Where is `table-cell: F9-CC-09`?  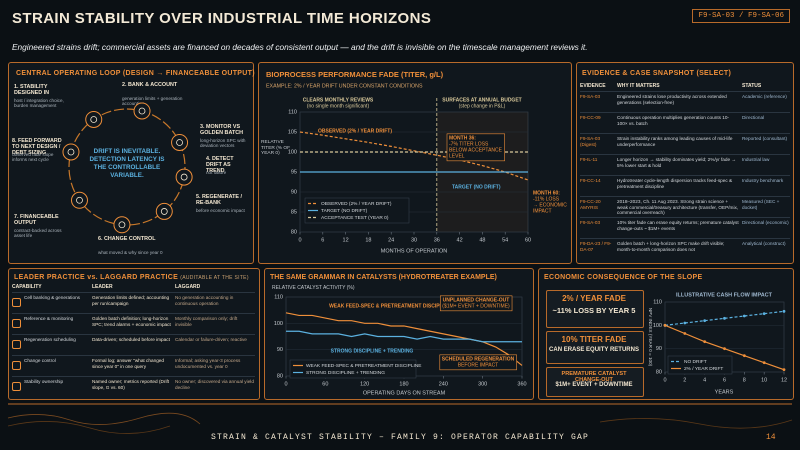 table-cell: F9-CC-09 is located at coordinates (590, 117).